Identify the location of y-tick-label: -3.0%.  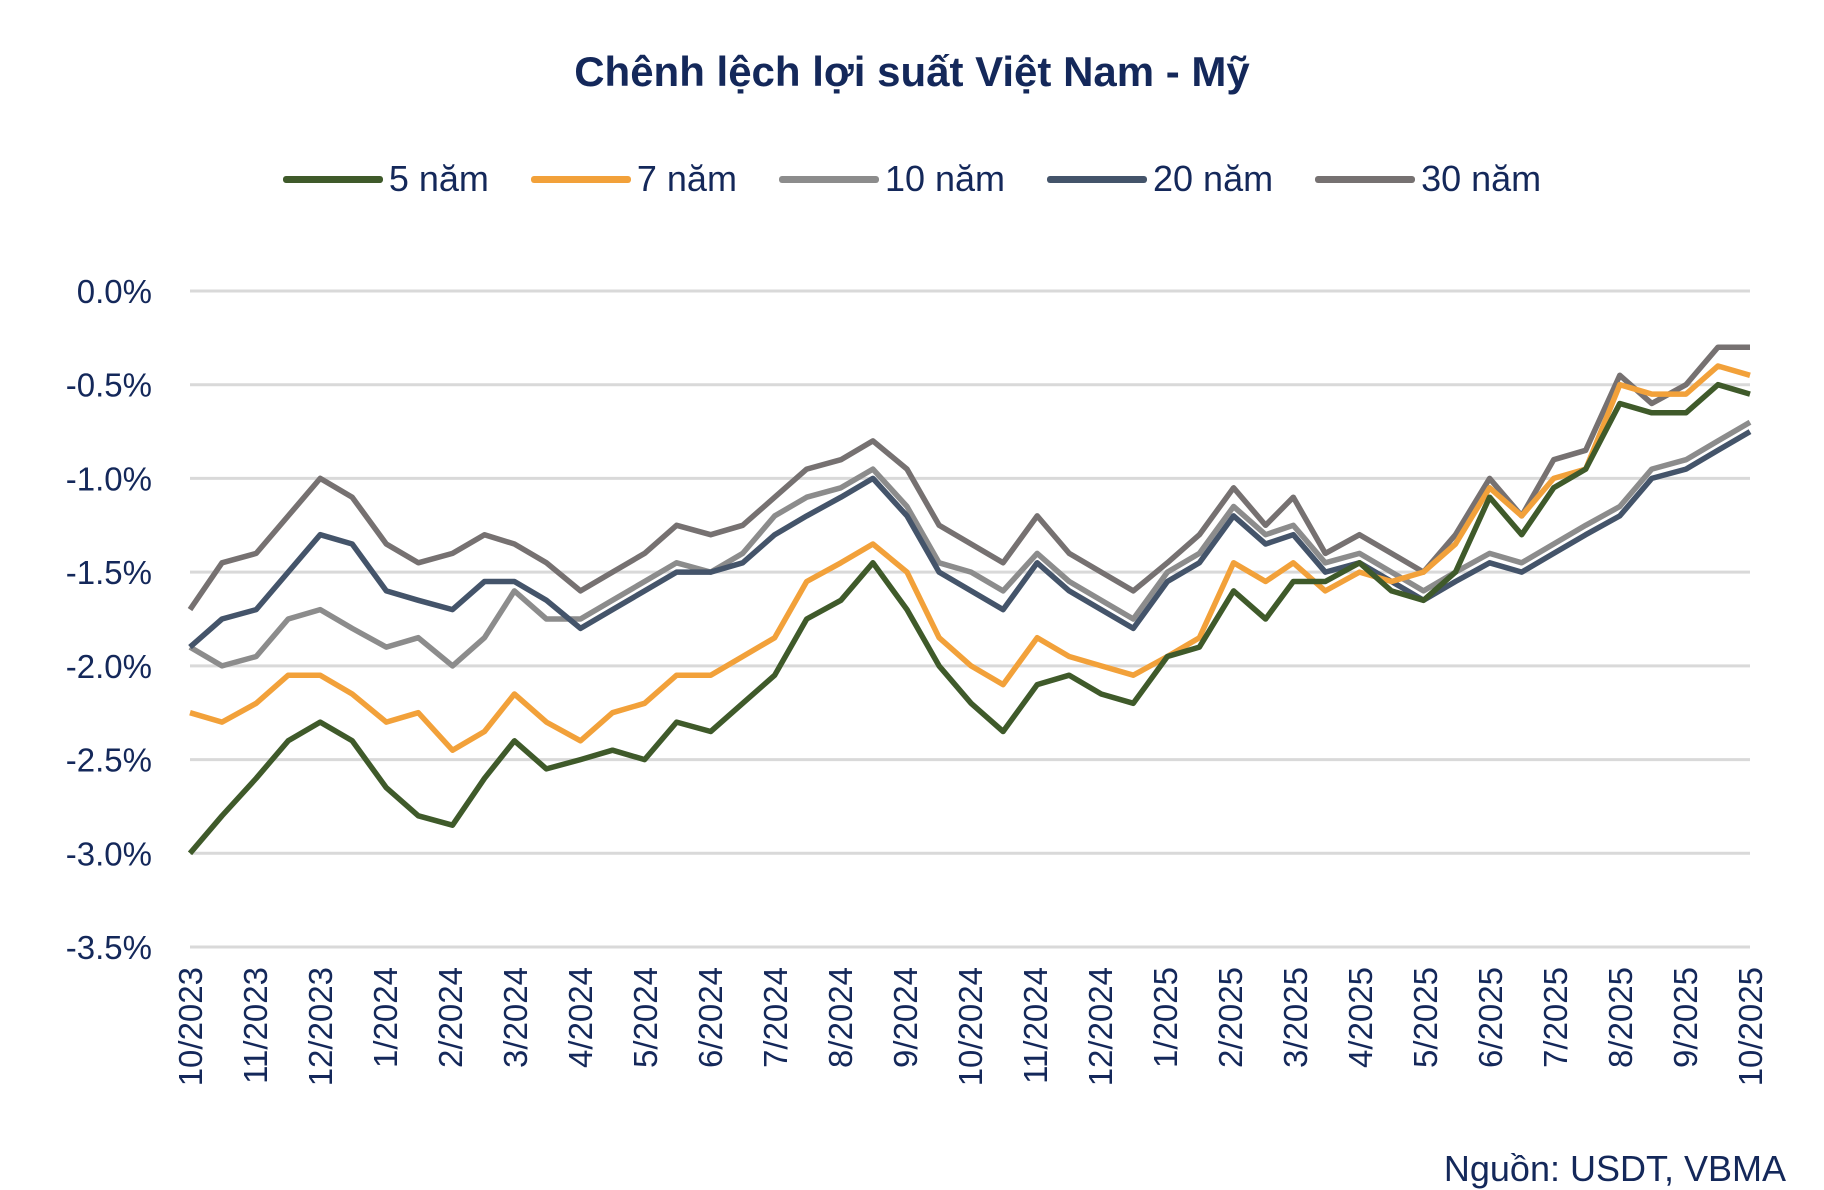
(109, 853).